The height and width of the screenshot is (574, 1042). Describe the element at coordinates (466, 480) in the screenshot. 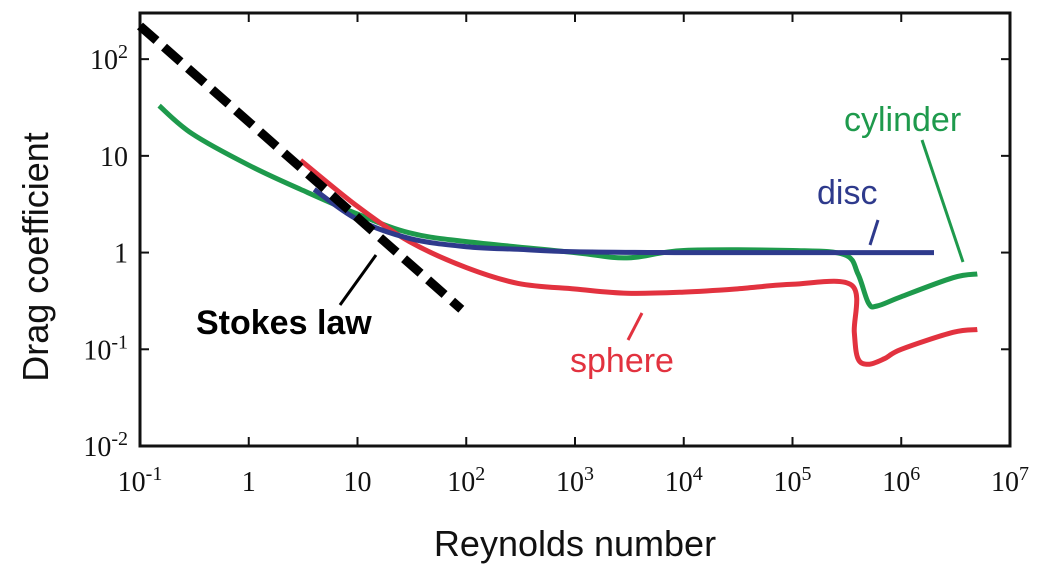

I see `x-tick-label: 10²` at that location.